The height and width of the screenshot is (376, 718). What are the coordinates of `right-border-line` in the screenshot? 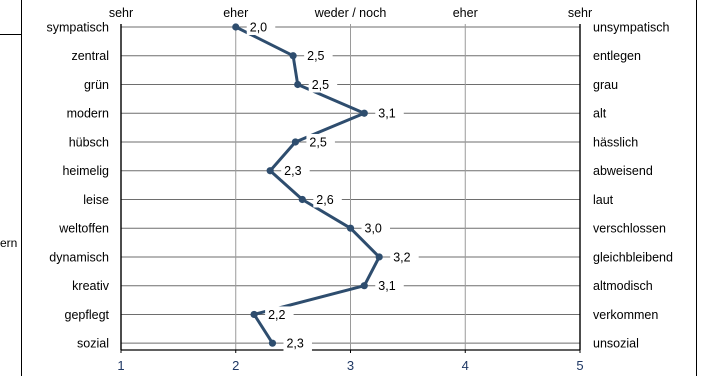 It's located at (696, 188).